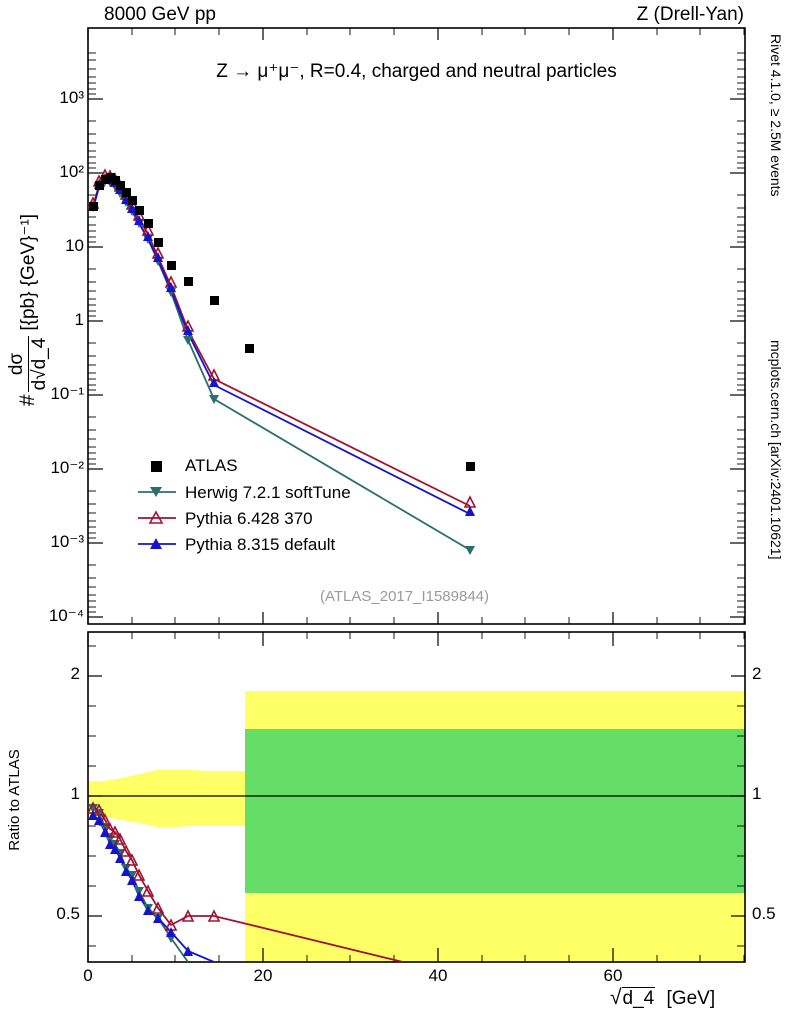 The image size is (786, 1024). Describe the element at coordinates (249, 518) in the screenshot. I see `legend-label-pythia6: Pythia 6.428 370` at that location.